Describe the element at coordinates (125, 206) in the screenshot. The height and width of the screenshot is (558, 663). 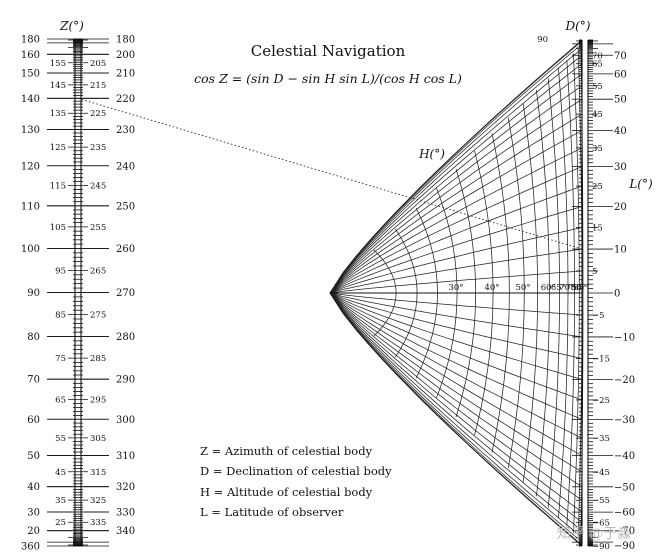
I see `z-label-outer-right: 250` at that location.